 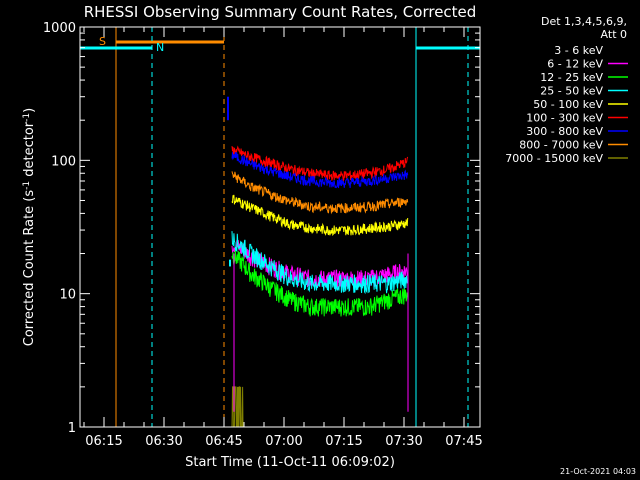 What do you see at coordinates (102, 41) in the screenshot?
I see `marker-s-label: S` at bounding box center [102, 41].